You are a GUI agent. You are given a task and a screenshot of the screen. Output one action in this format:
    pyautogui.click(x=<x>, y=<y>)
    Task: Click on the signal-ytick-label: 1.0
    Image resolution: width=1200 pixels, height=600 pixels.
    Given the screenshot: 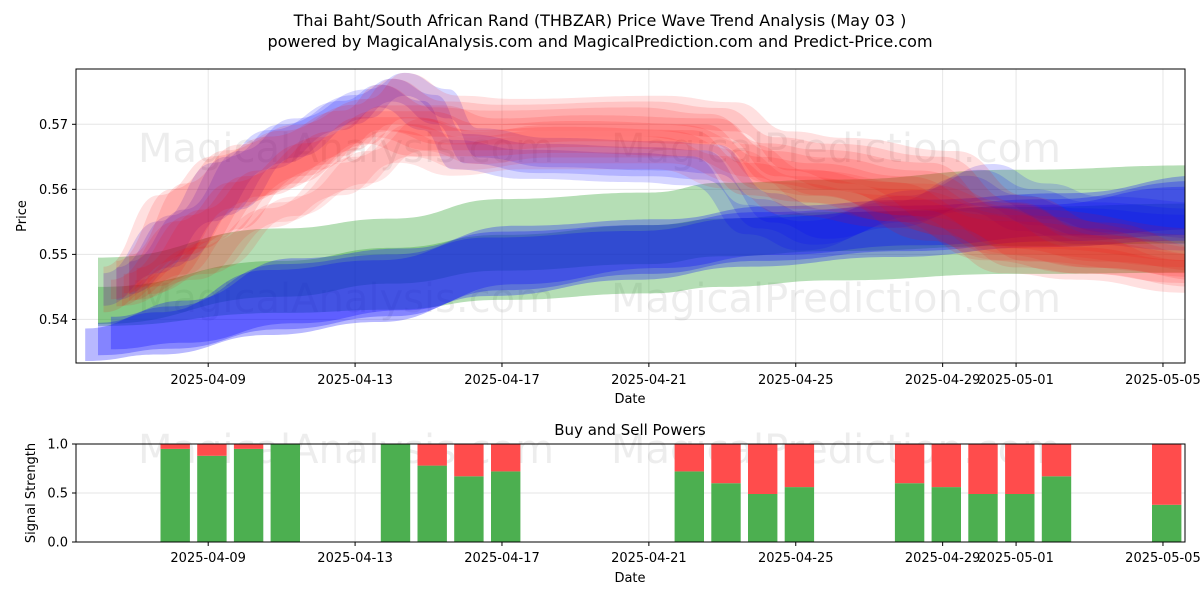 What is the action you would take?
    pyautogui.click(x=57, y=445)
    